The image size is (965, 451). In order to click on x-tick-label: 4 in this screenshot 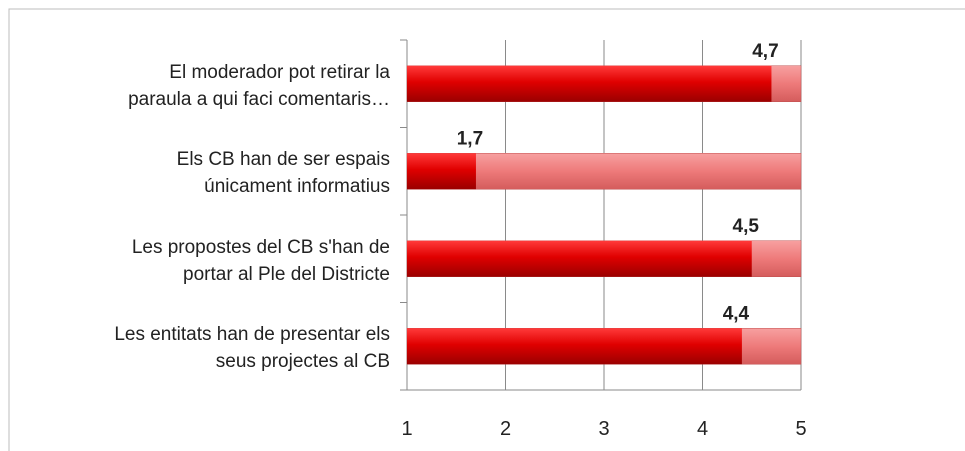, I will do `click(702, 429)`.